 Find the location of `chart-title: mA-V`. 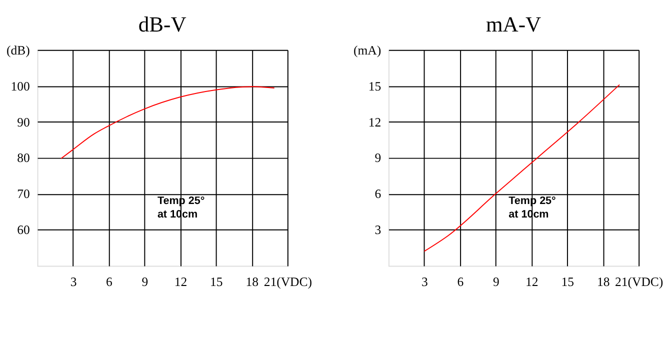

chart-title: mA-V is located at coordinates (514, 24).